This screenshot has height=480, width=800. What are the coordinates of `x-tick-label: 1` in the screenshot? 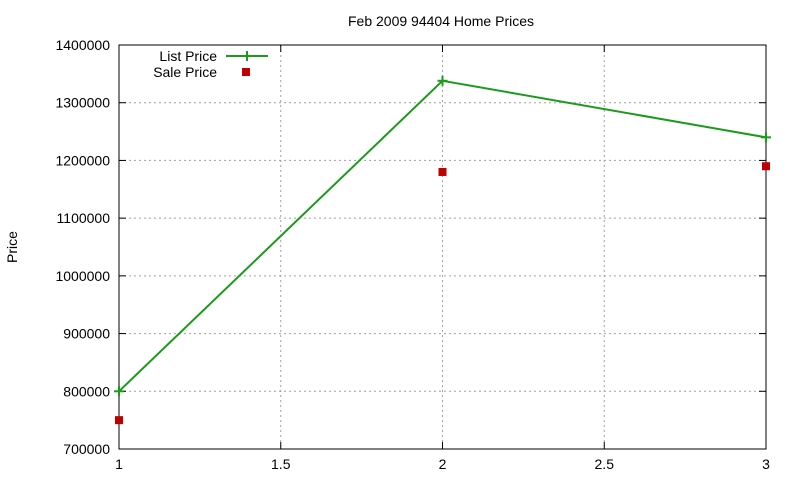 It's located at (119, 464).